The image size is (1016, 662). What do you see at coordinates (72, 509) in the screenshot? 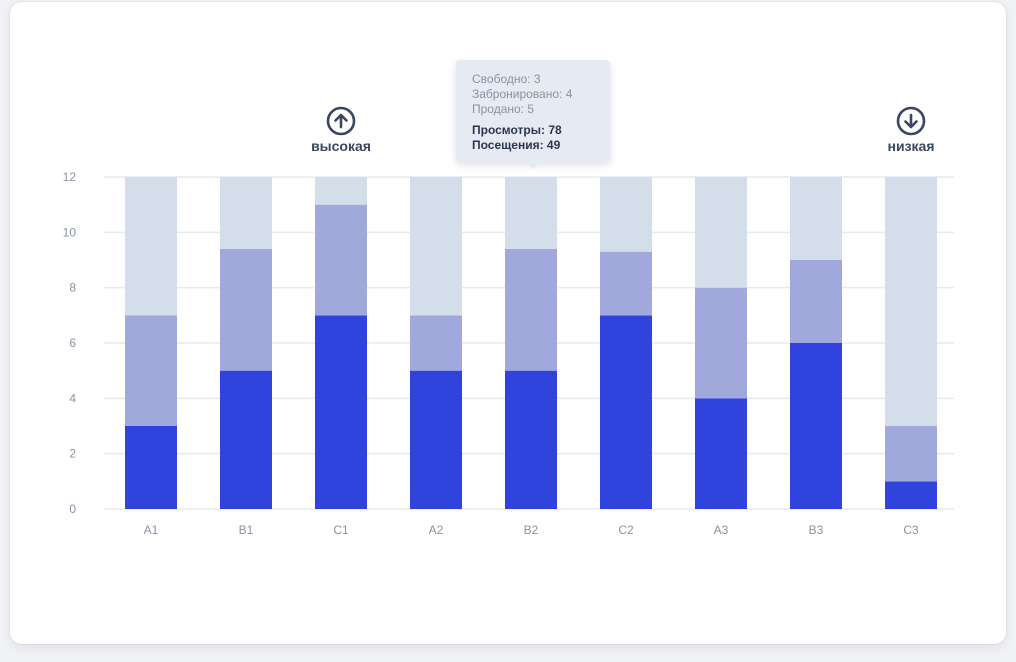
I see `y-tick-label: 0` at bounding box center [72, 509].